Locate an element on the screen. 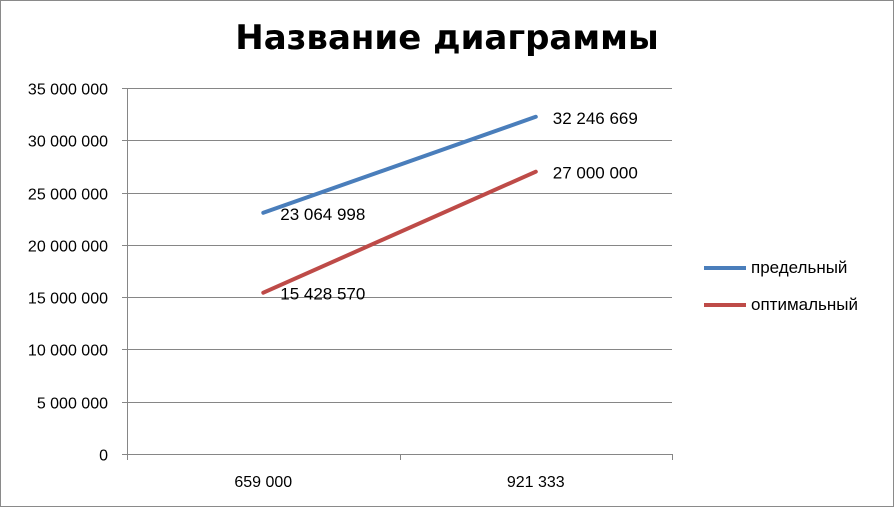 The width and height of the screenshot is (894, 507). data-label-0-1: 32 246 669 is located at coordinates (595, 118).